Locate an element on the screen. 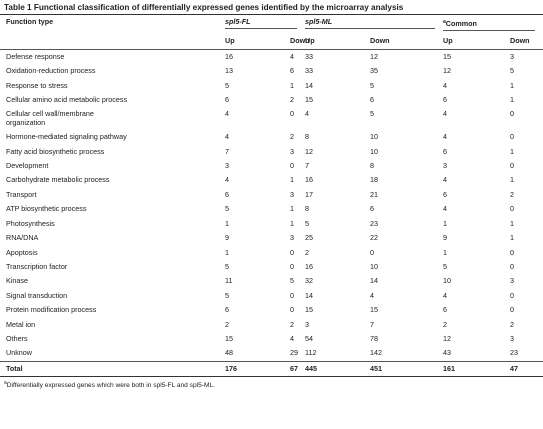 The width and height of the screenshot is (543, 429). function-cell: Fatty acid biosynthetic process is located at coordinates (112, 152).